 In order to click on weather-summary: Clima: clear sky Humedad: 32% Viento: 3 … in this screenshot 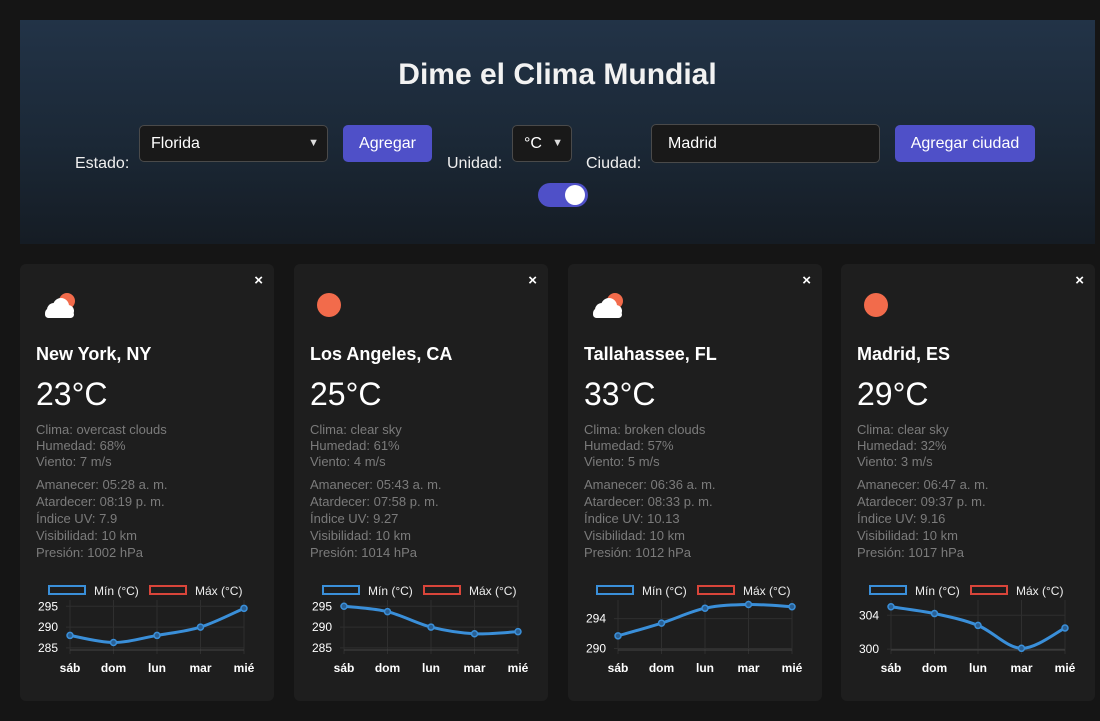, I will do `click(903, 446)`.